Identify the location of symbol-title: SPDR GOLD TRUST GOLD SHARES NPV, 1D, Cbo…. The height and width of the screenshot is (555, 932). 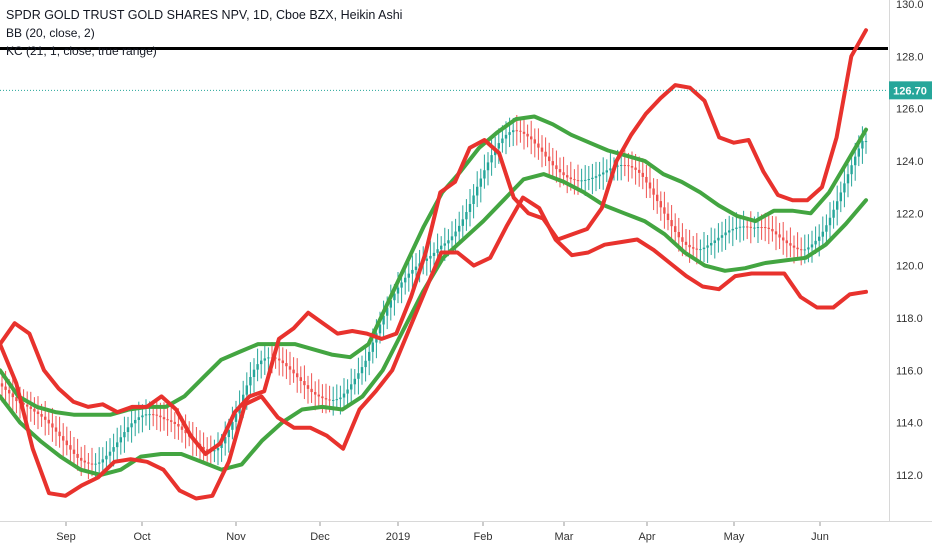
(204, 15).